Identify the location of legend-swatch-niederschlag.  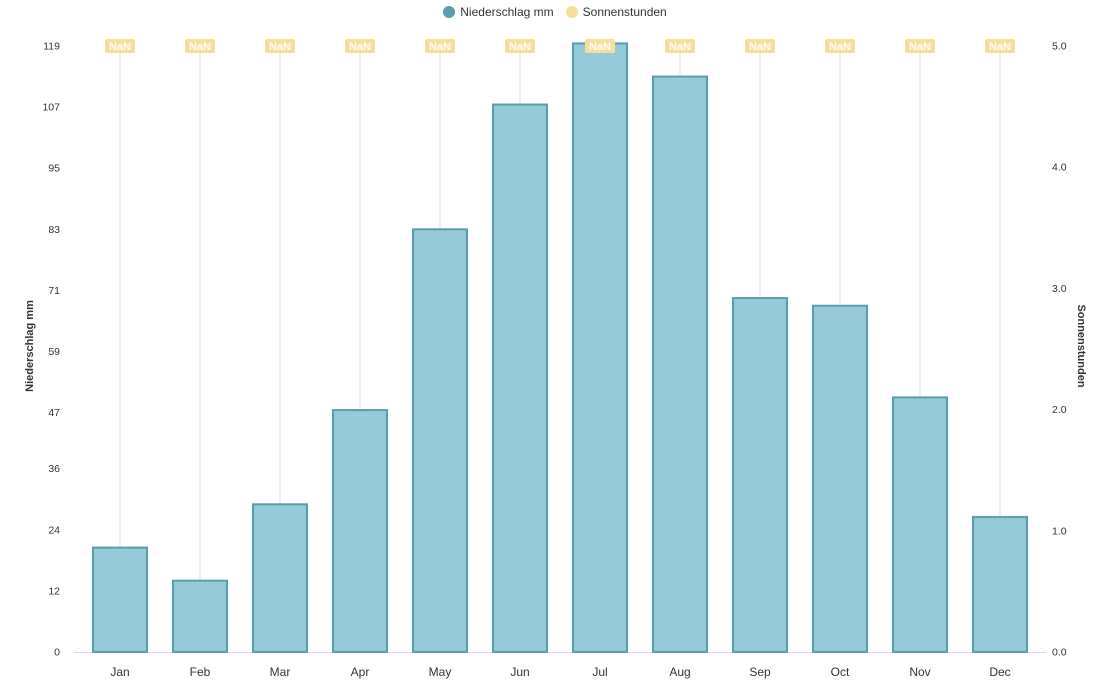
(449, 12).